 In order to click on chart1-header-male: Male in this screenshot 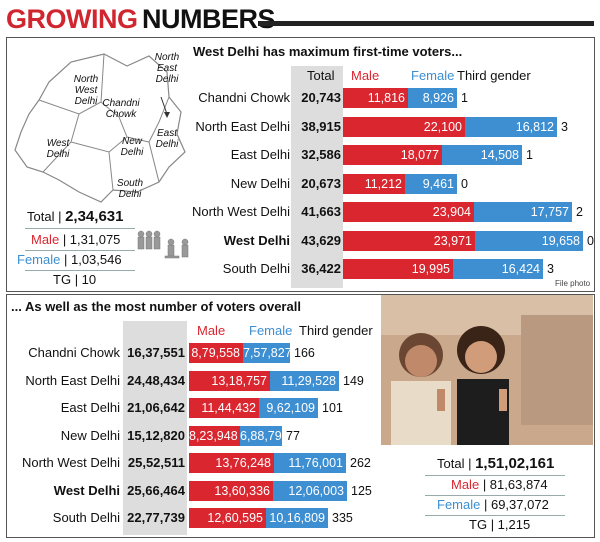, I will do `click(365, 75)`.